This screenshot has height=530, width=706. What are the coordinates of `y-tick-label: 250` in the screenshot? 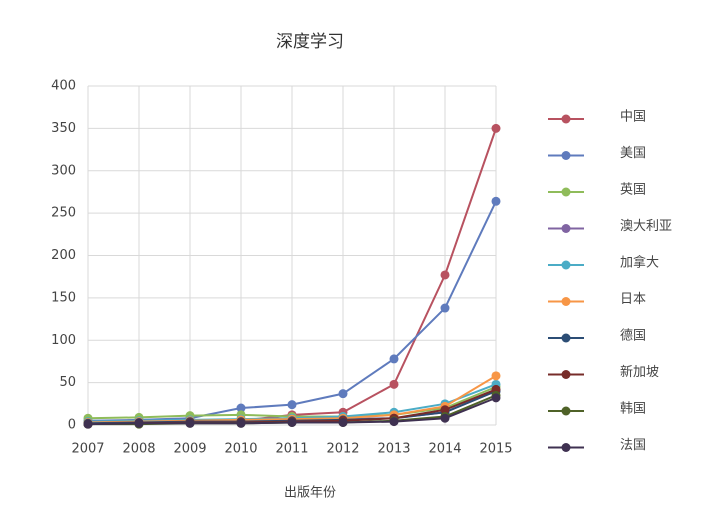 It's located at (63, 213).